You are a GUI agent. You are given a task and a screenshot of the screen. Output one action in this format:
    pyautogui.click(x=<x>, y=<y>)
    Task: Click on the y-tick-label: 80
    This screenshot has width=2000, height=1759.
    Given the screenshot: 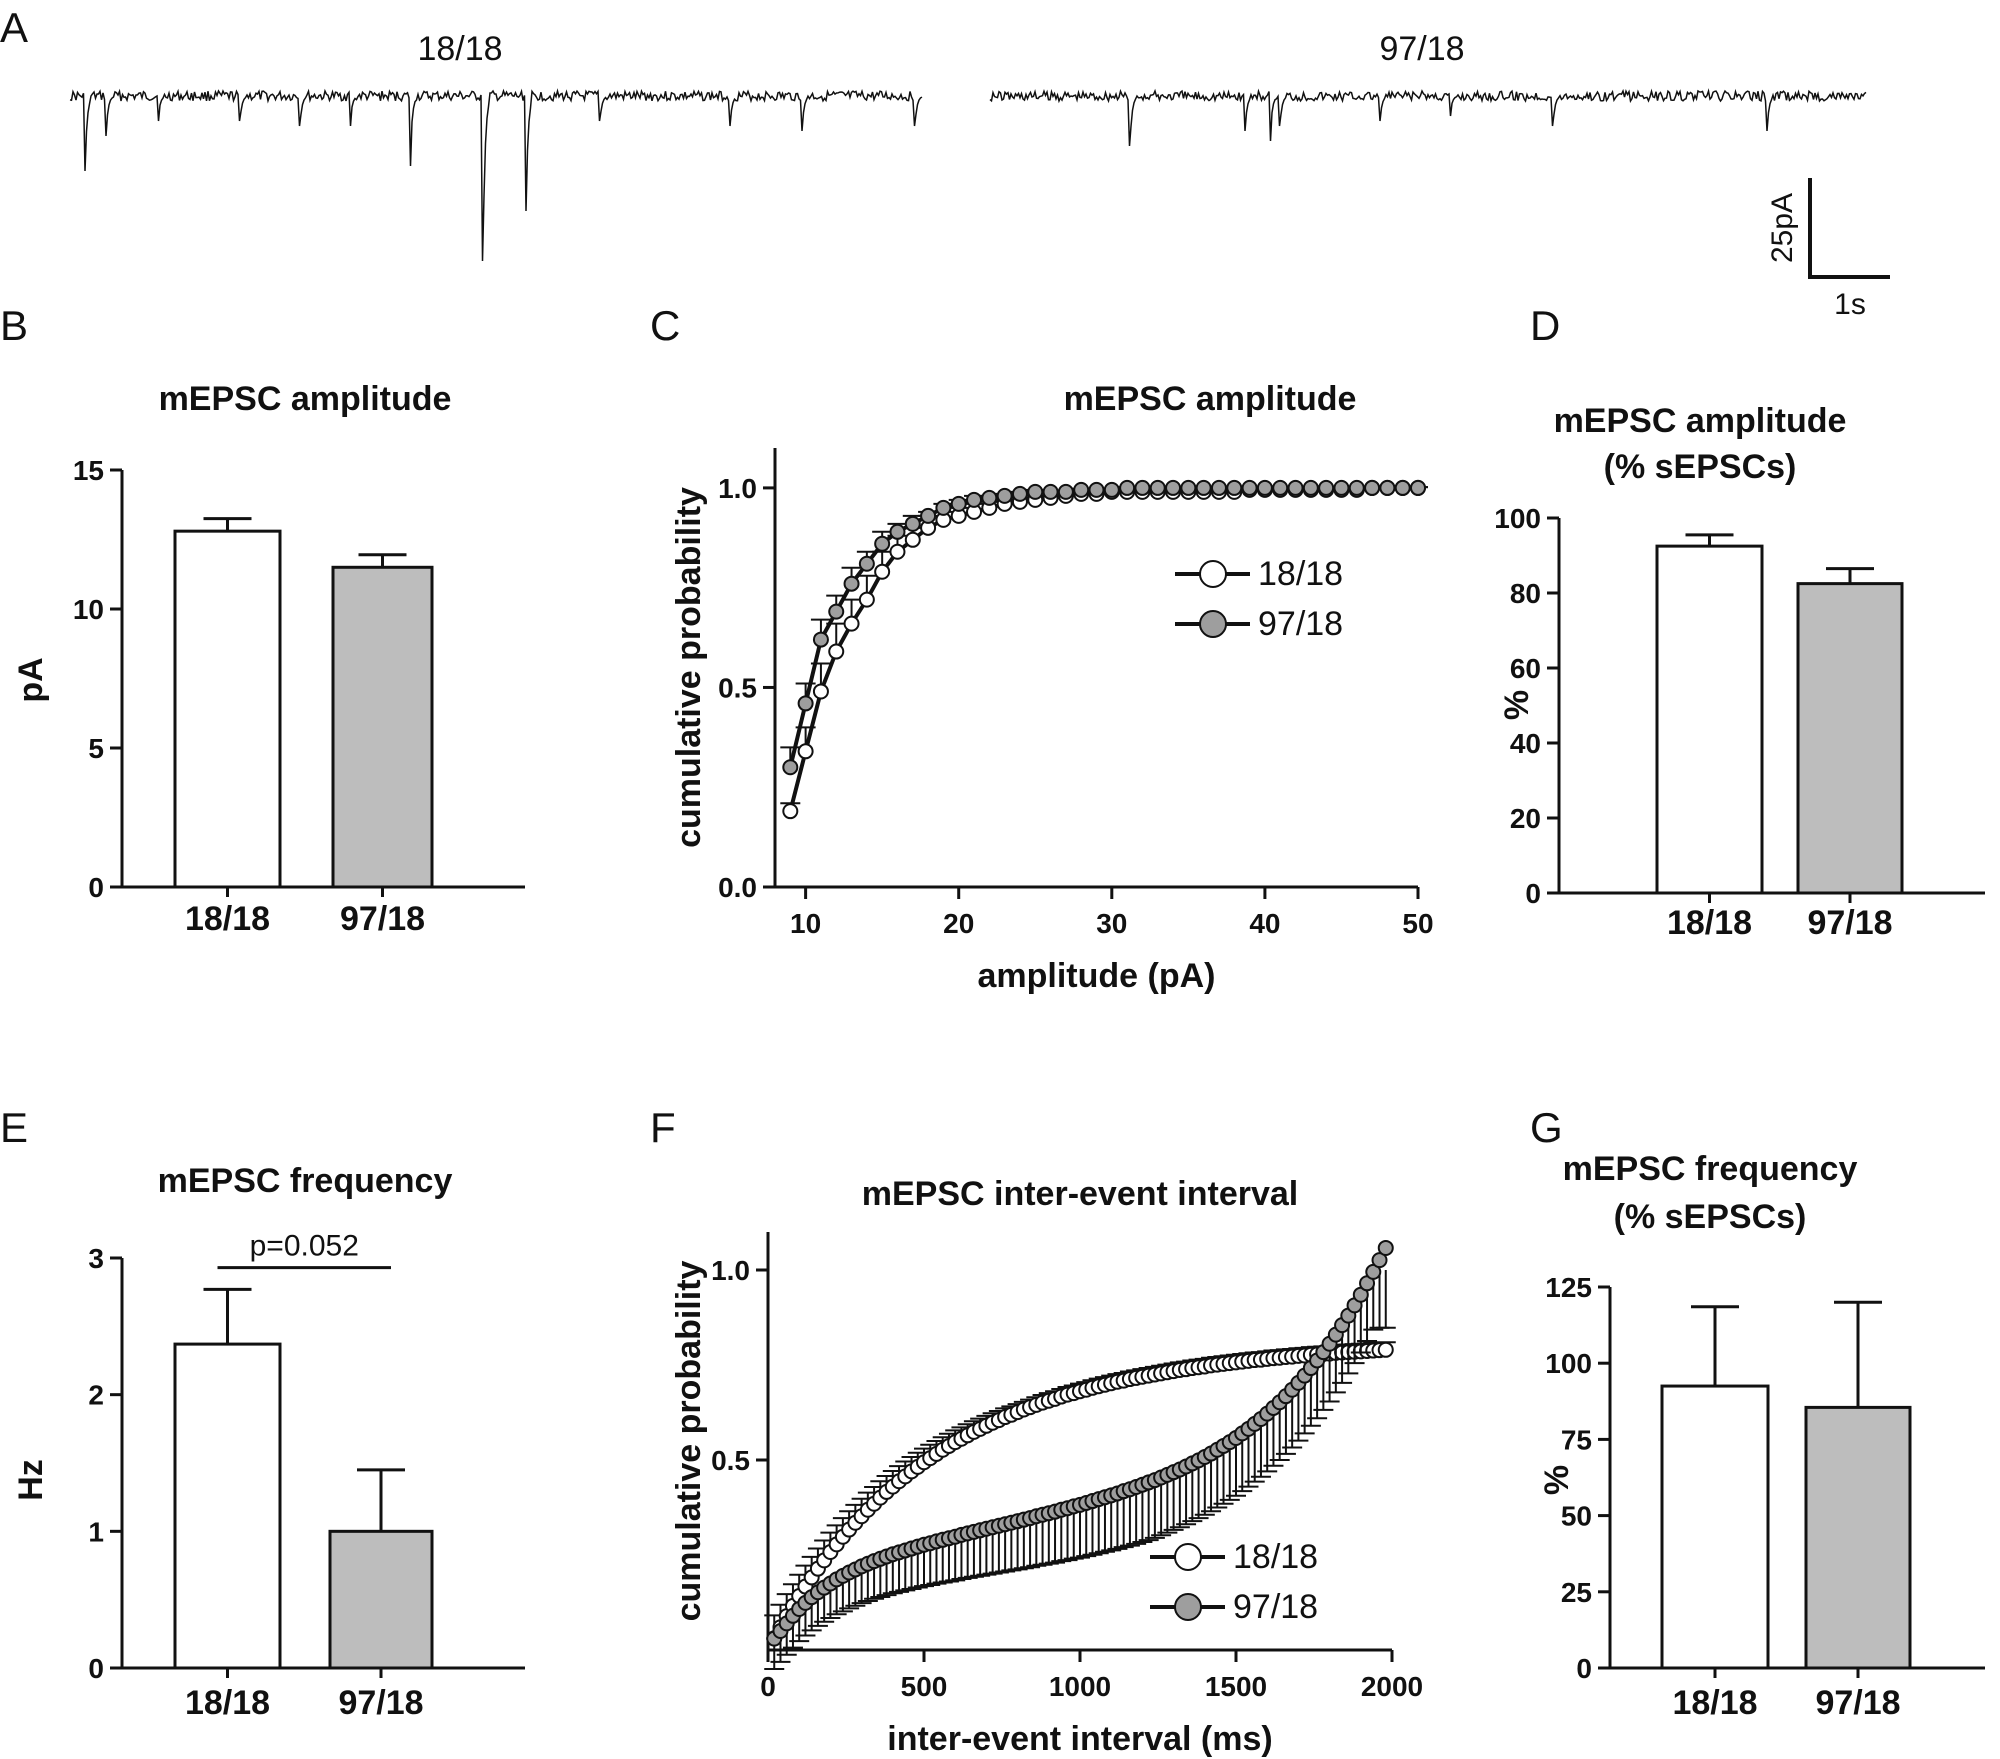 What is the action you would take?
    pyautogui.click(x=1525, y=593)
    